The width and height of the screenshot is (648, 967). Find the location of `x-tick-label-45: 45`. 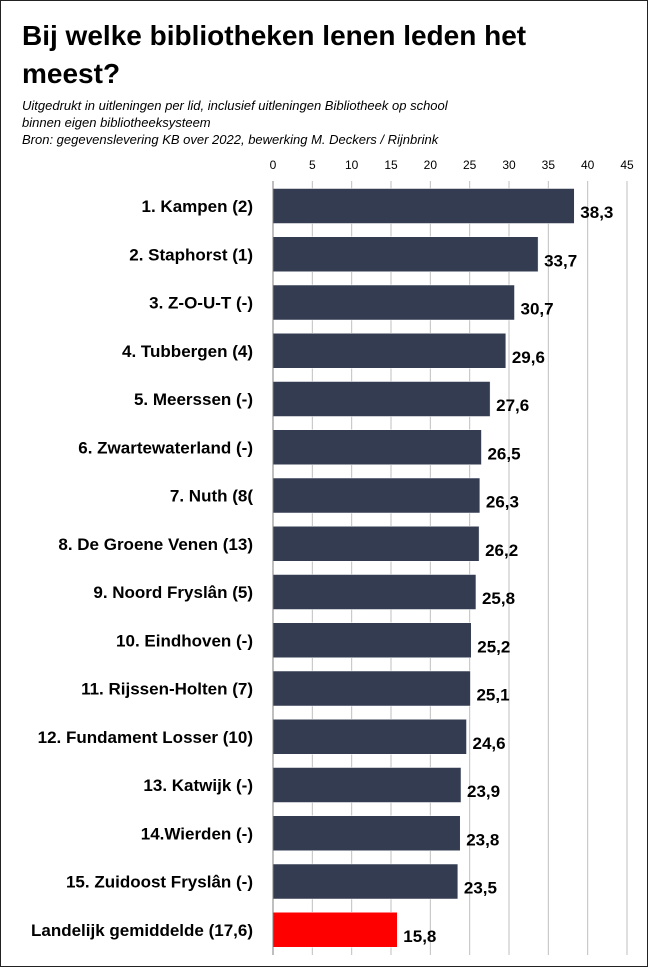

x-tick-label-45: 45 is located at coordinates (627, 165).